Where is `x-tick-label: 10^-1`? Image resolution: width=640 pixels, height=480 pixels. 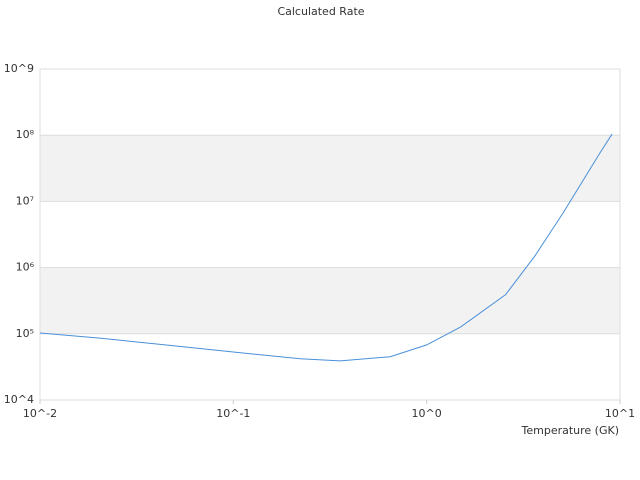 x-tick-label: 10^-1 is located at coordinates (233, 413).